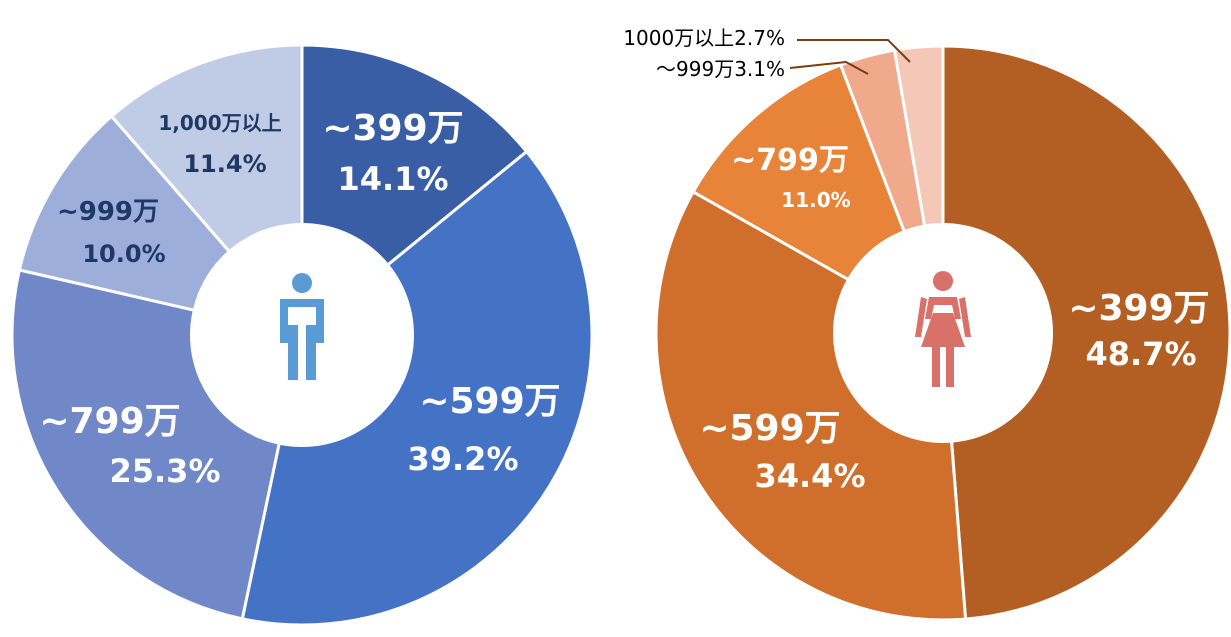 This screenshot has height=637, width=1231. Describe the element at coordinates (462, 459) in the screenshot. I see `slice-value-label: 39.2%` at that location.